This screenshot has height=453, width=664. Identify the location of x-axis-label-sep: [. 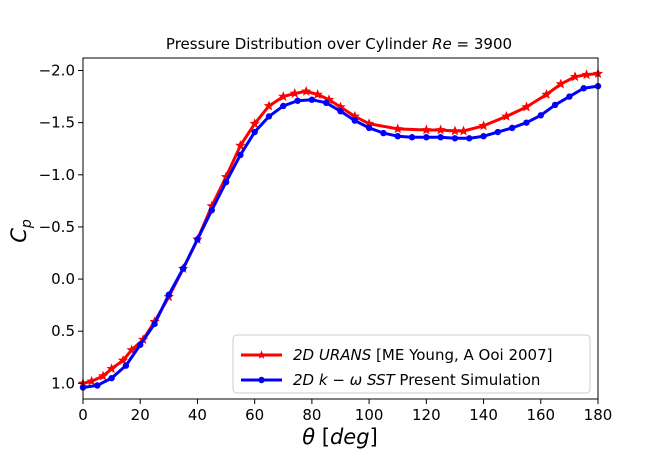
(322, 437).